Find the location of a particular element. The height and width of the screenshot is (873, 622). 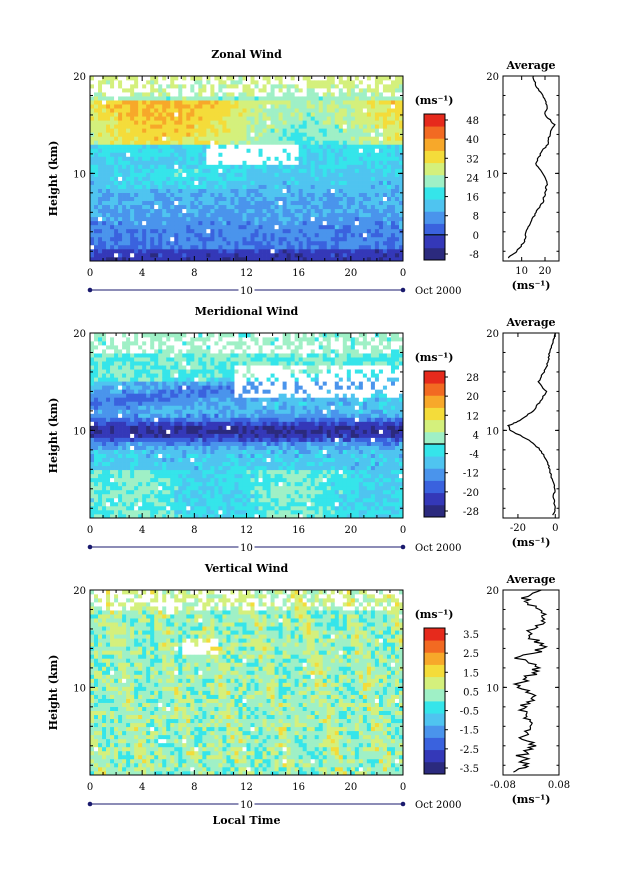

colorbar-swatch is located at coordinates (434, 230).